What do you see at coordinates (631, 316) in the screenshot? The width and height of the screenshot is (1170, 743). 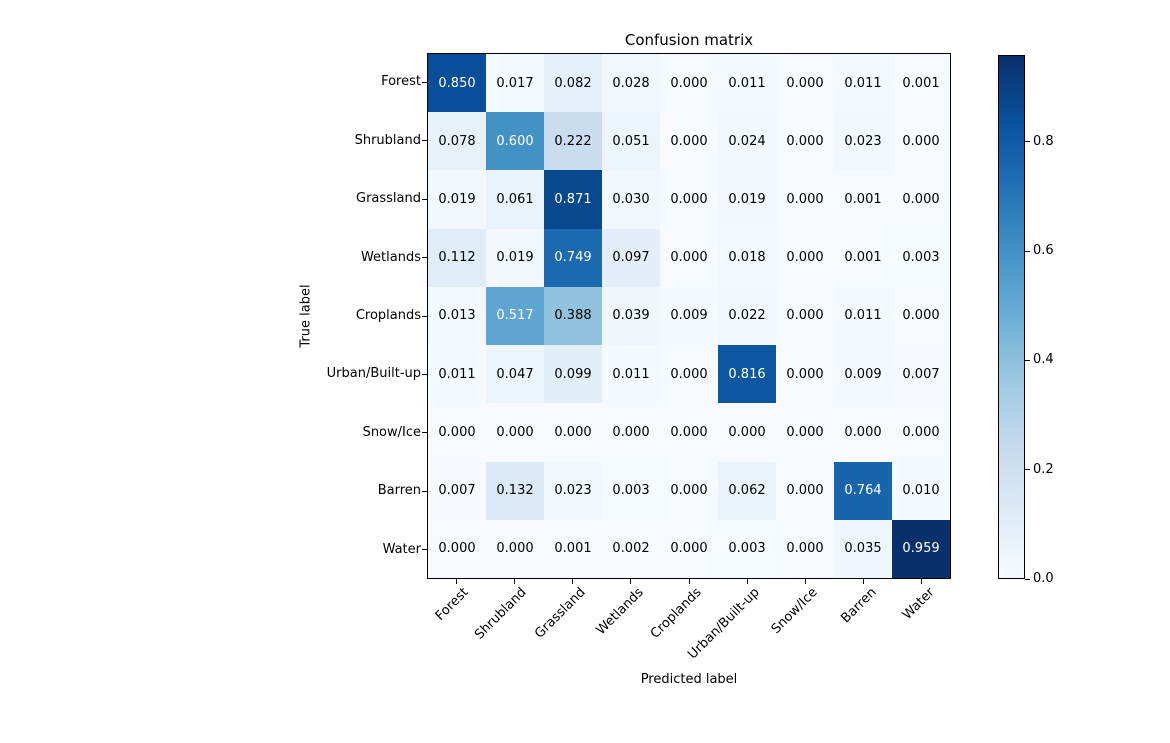 I see `matrix-cell: 0.039` at bounding box center [631, 316].